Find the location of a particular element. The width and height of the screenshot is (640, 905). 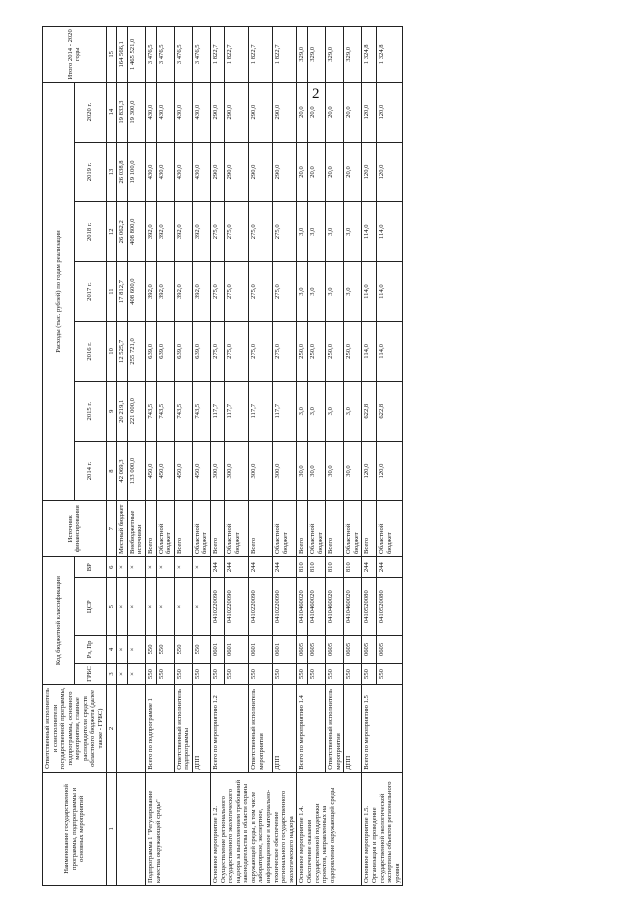

col-number: 13 is located at coordinates (111, 172).